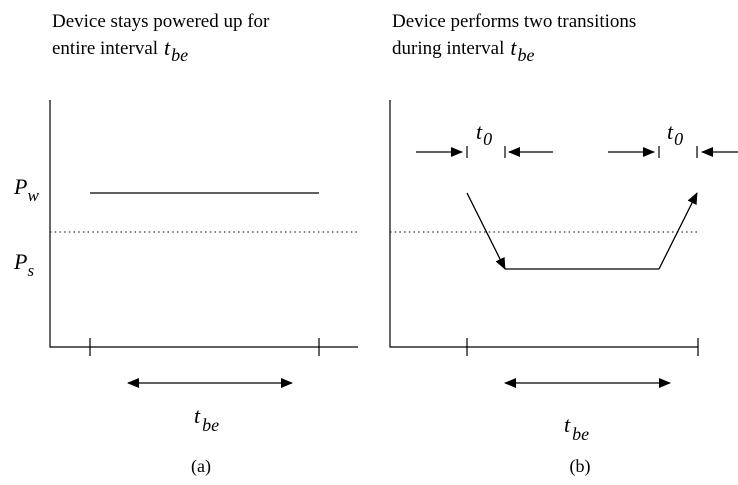 This screenshot has height=485, width=738. Describe the element at coordinates (514, 21) in the screenshot. I see `panel-b-title-line1: Device performs two transitions` at that location.